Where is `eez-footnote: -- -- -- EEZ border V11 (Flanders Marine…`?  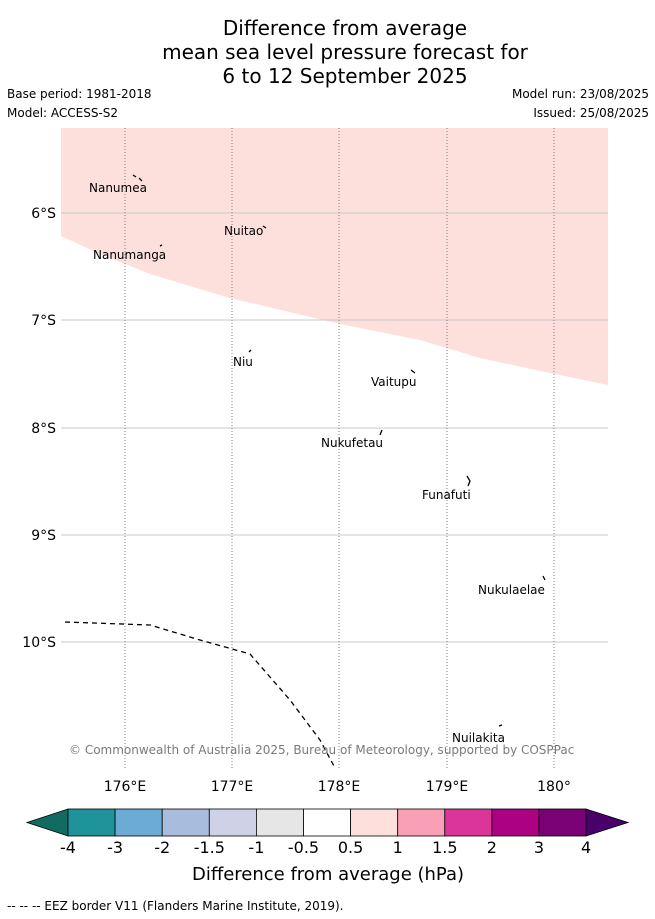
eez-footnote: -- -- -- EEZ border V11 (Flanders Marine… is located at coordinates (175, 906).